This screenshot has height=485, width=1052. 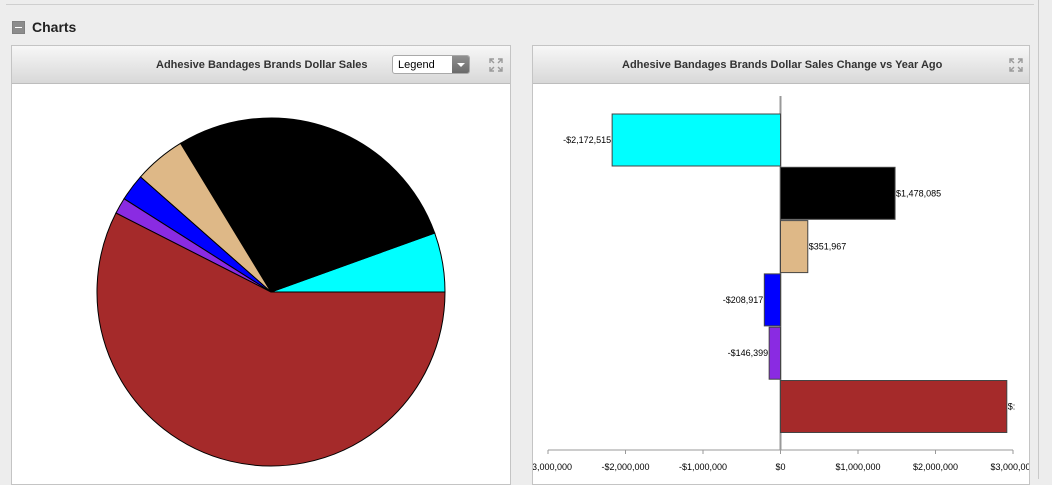 What do you see at coordinates (18, 27) in the screenshot?
I see `collapse-icon` at bounding box center [18, 27].